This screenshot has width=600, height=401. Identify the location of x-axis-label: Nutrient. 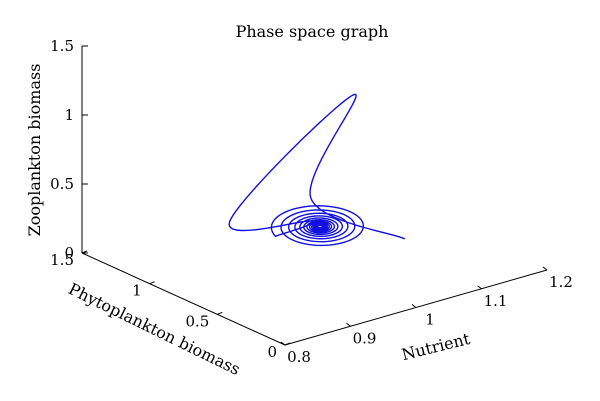
(436, 346).